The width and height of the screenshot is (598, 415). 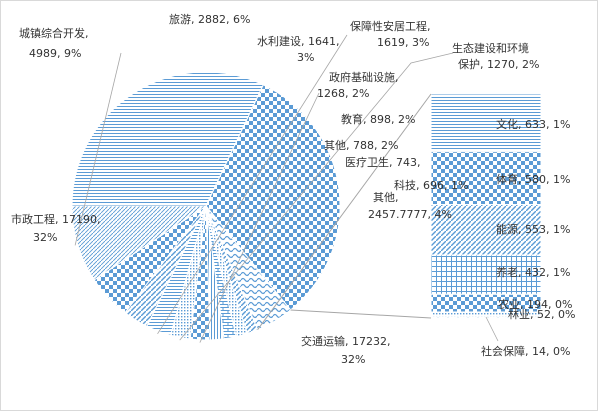 What do you see at coordinates (298, 41) in the screenshot?
I see `slice-label-11: 水利建设, 1641,` at bounding box center [298, 41].